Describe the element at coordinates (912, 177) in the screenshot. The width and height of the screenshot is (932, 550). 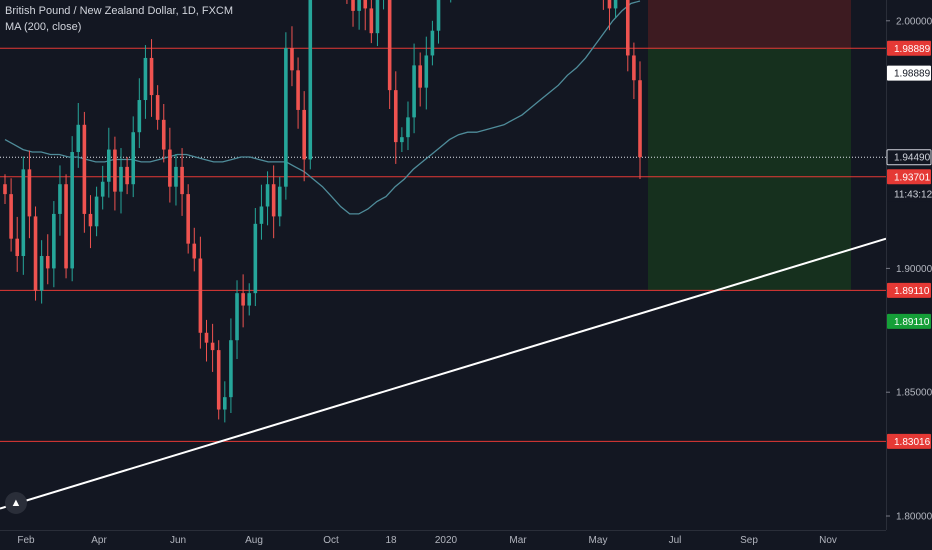
I see `price-tag-label: 1.93701` at that location.